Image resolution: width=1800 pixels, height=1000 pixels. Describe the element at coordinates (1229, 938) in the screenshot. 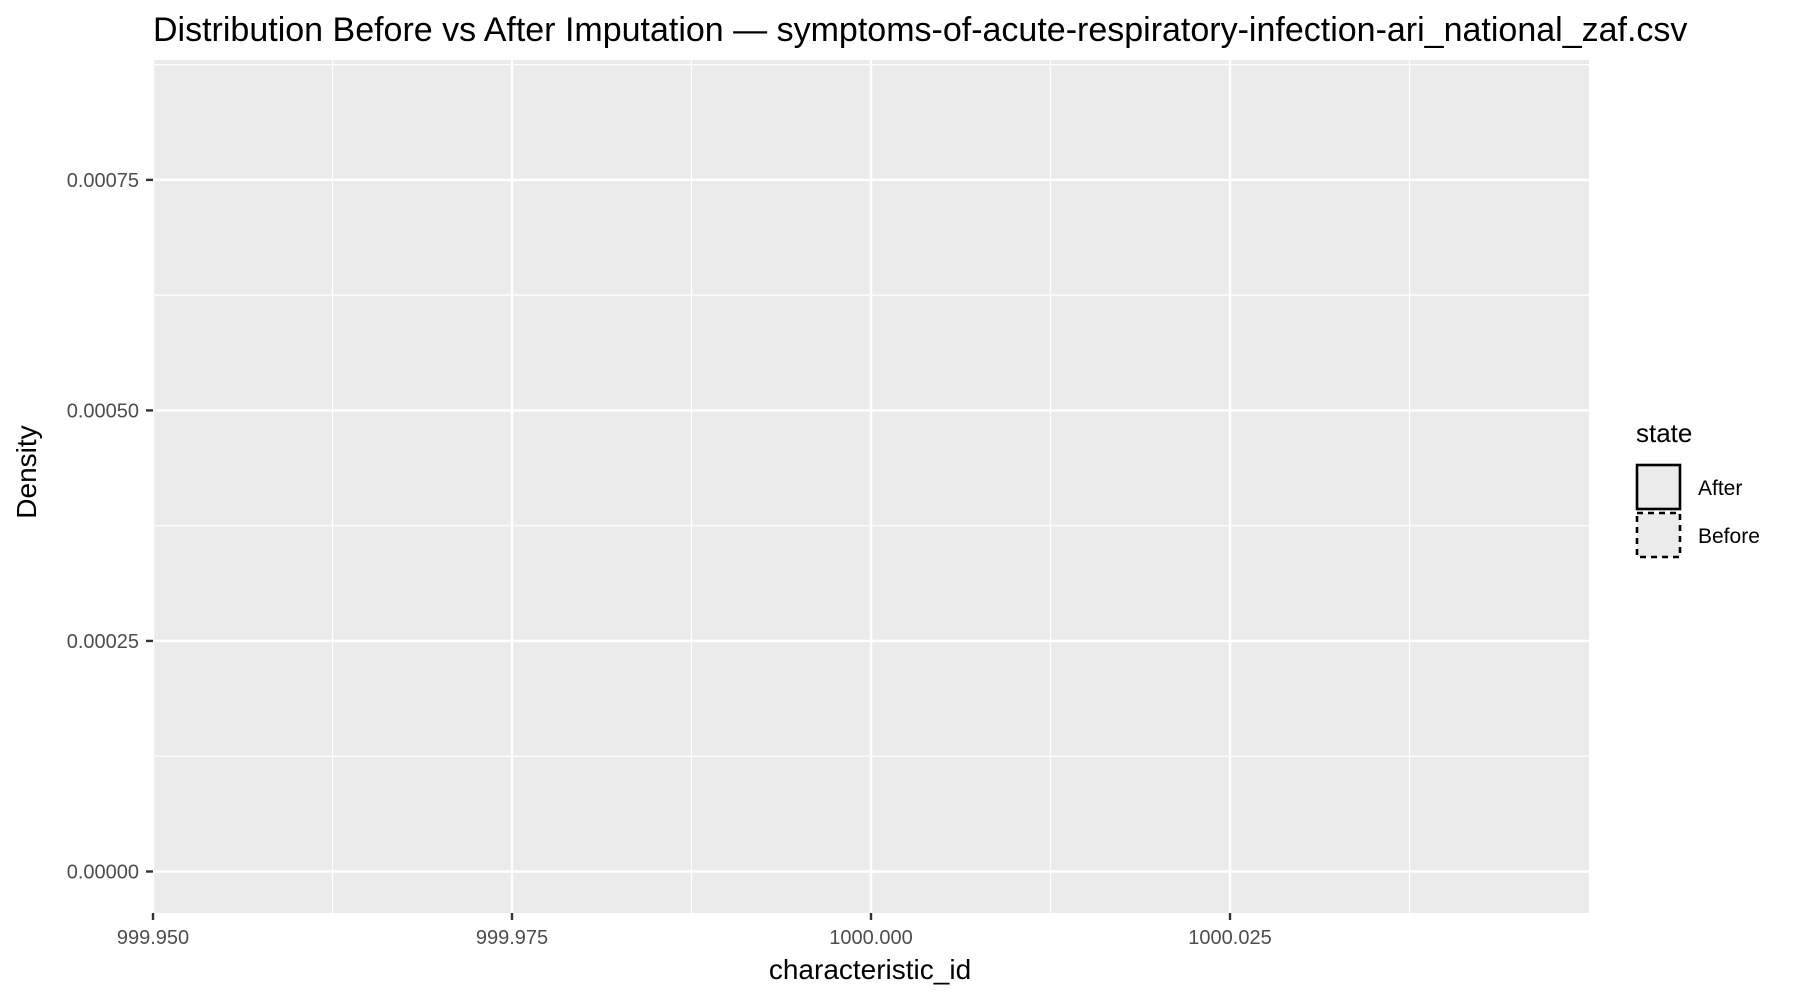

I see `x-tick-label: 1000.025` at that location.